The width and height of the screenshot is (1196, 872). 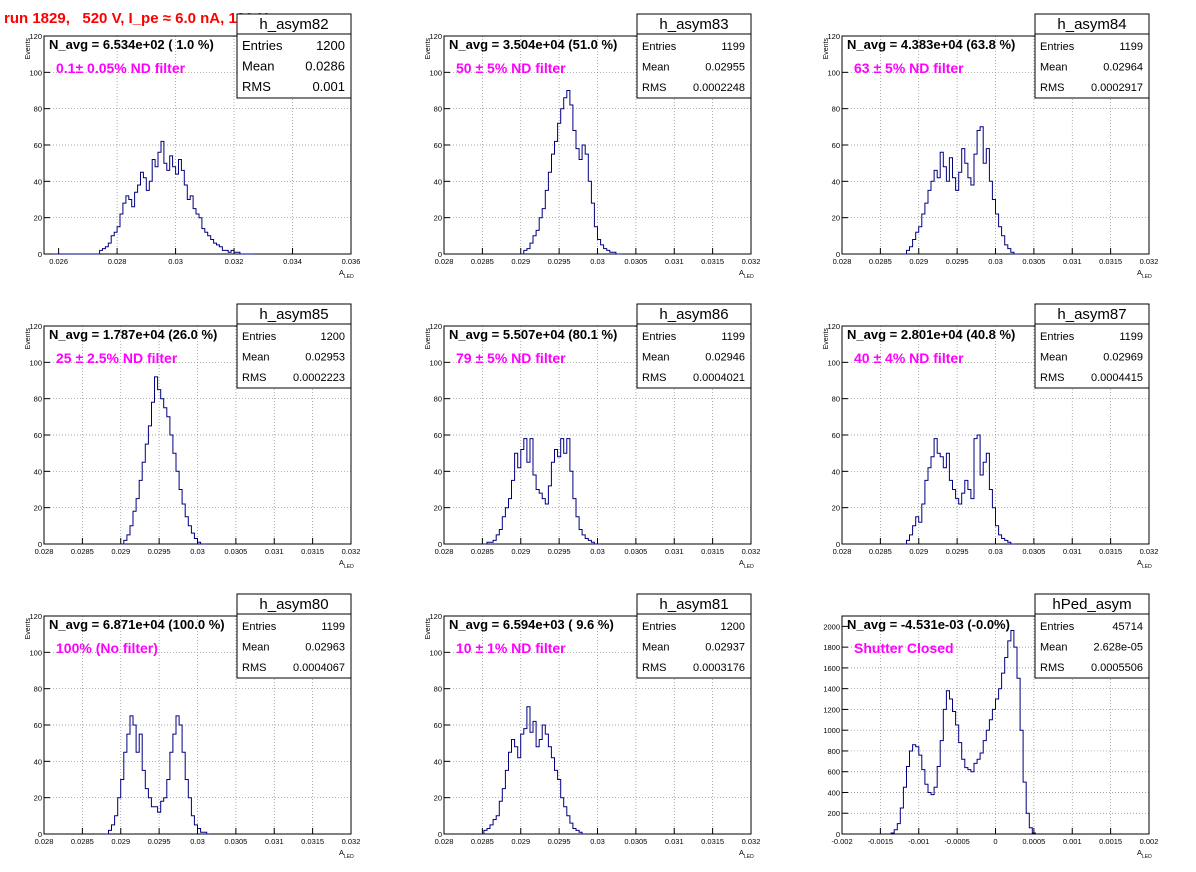 I want to click on navg-label: N_avg = -4.531e-03 (-0.0%), so click(x=928, y=624).